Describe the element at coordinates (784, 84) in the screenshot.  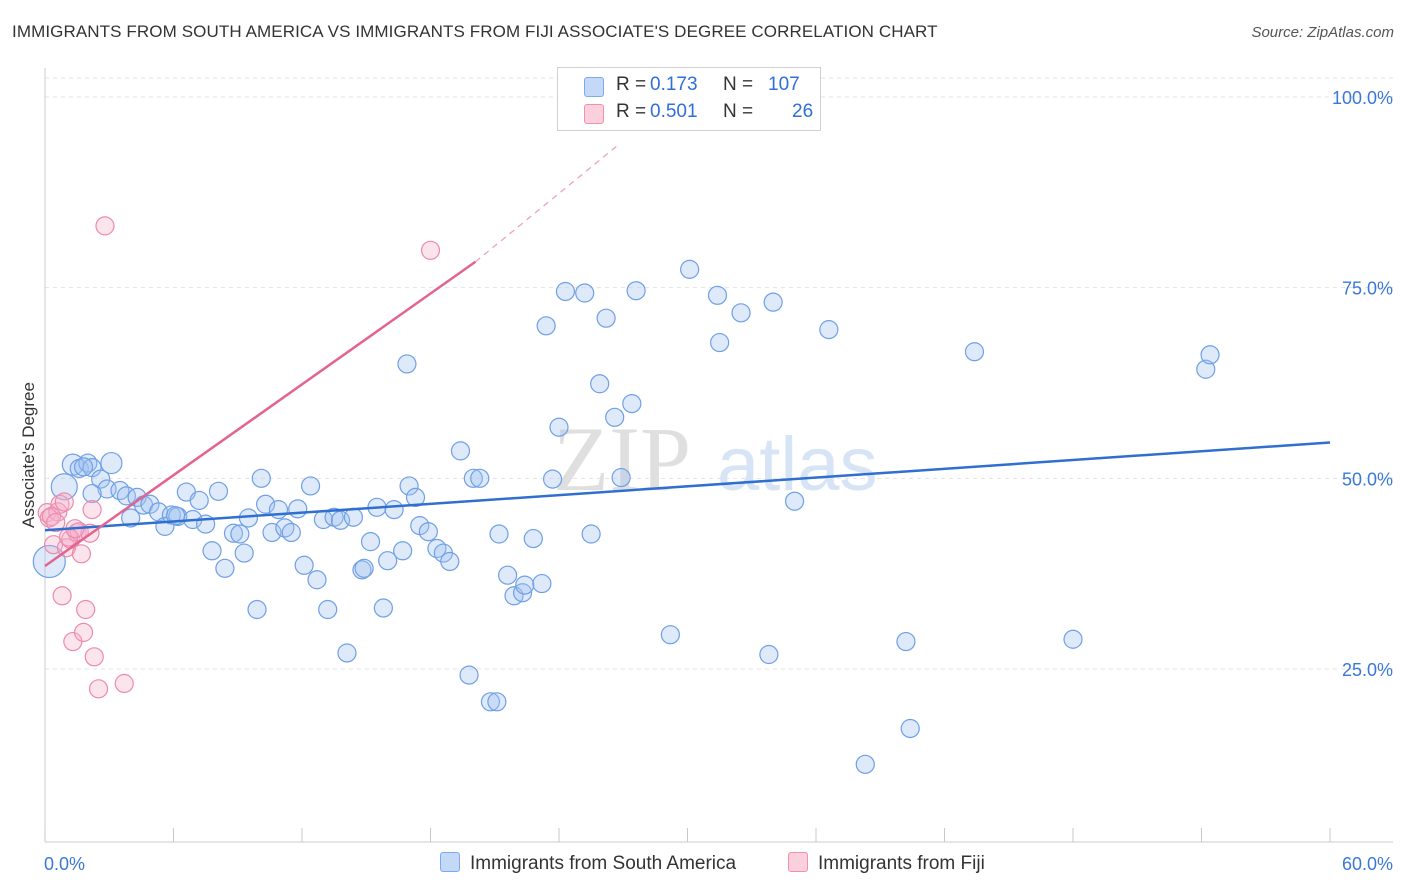
I see `legend-n-value: 107` at that location.